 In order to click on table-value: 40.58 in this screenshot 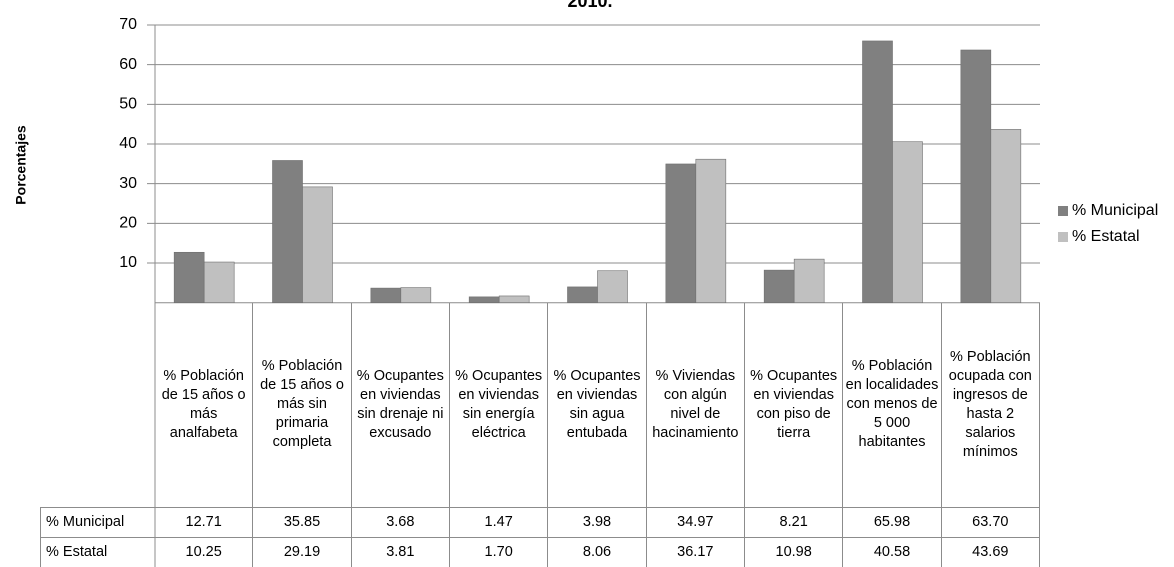, I will do `click(892, 552)`.